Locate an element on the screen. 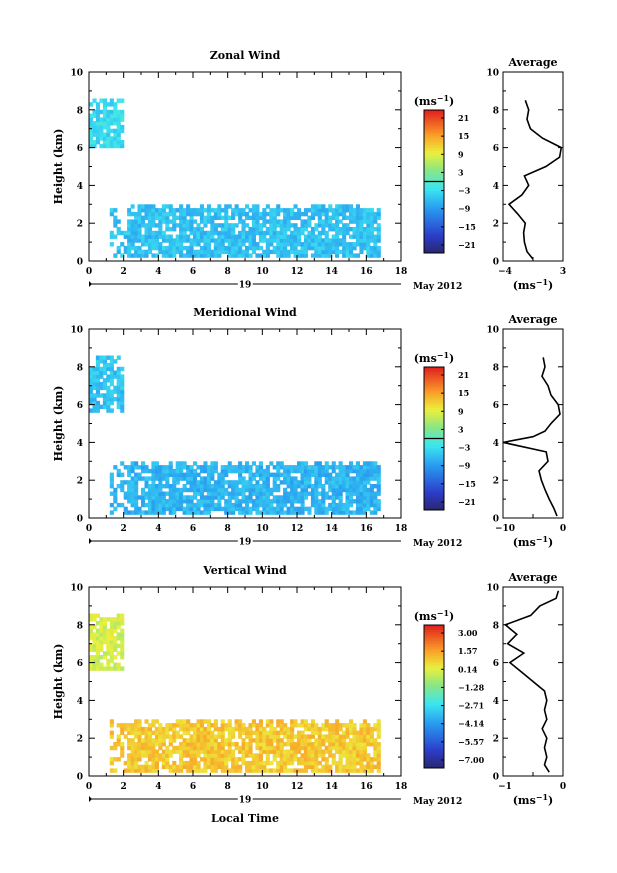 The height and width of the screenshot is (873, 617). colorbar-tick-label: 9 is located at coordinates (461, 154).